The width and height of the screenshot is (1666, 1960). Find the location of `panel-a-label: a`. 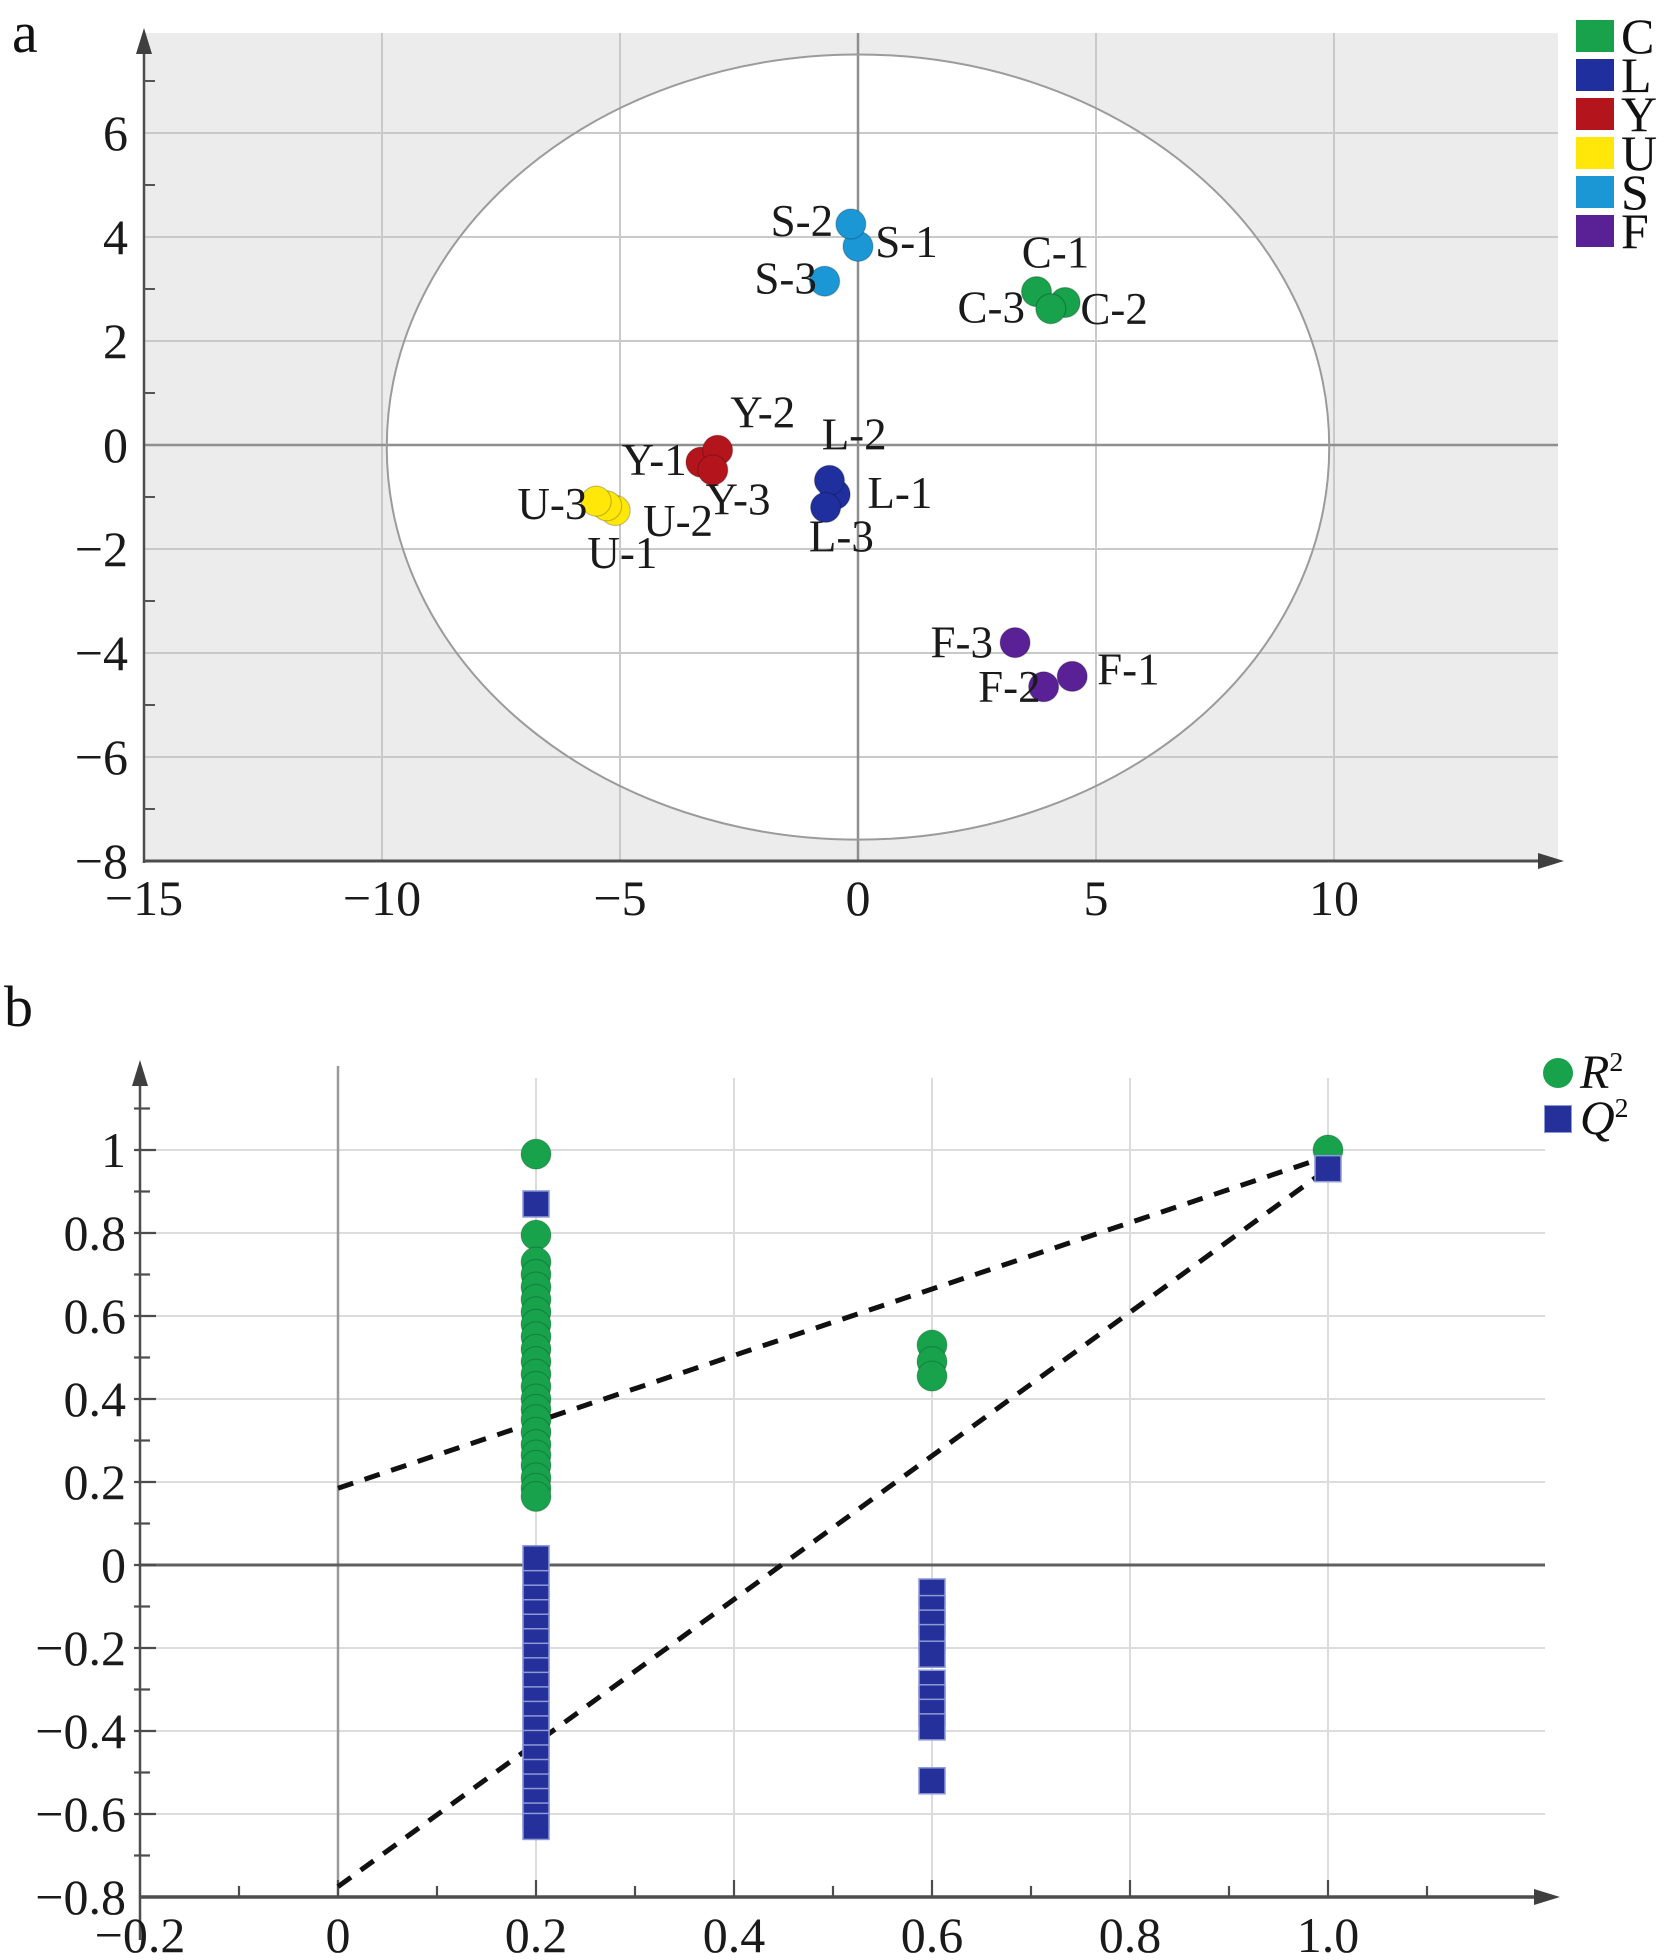

panel-a-label: a is located at coordinates (25, 32).